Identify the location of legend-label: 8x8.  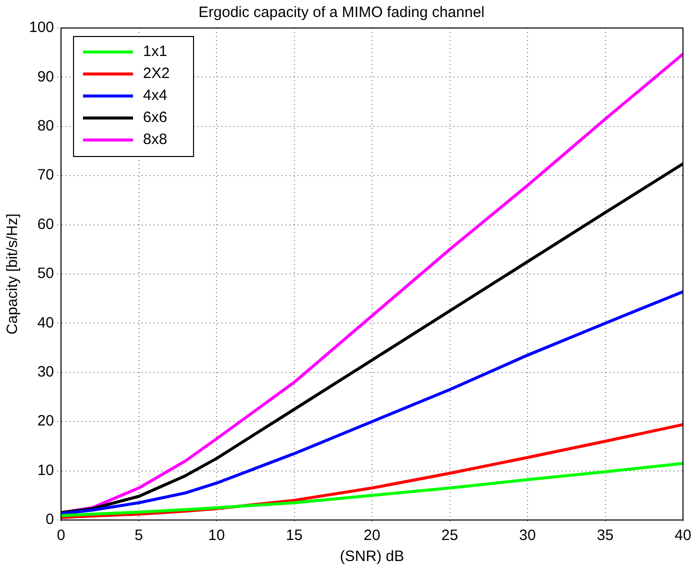
(155, 139).